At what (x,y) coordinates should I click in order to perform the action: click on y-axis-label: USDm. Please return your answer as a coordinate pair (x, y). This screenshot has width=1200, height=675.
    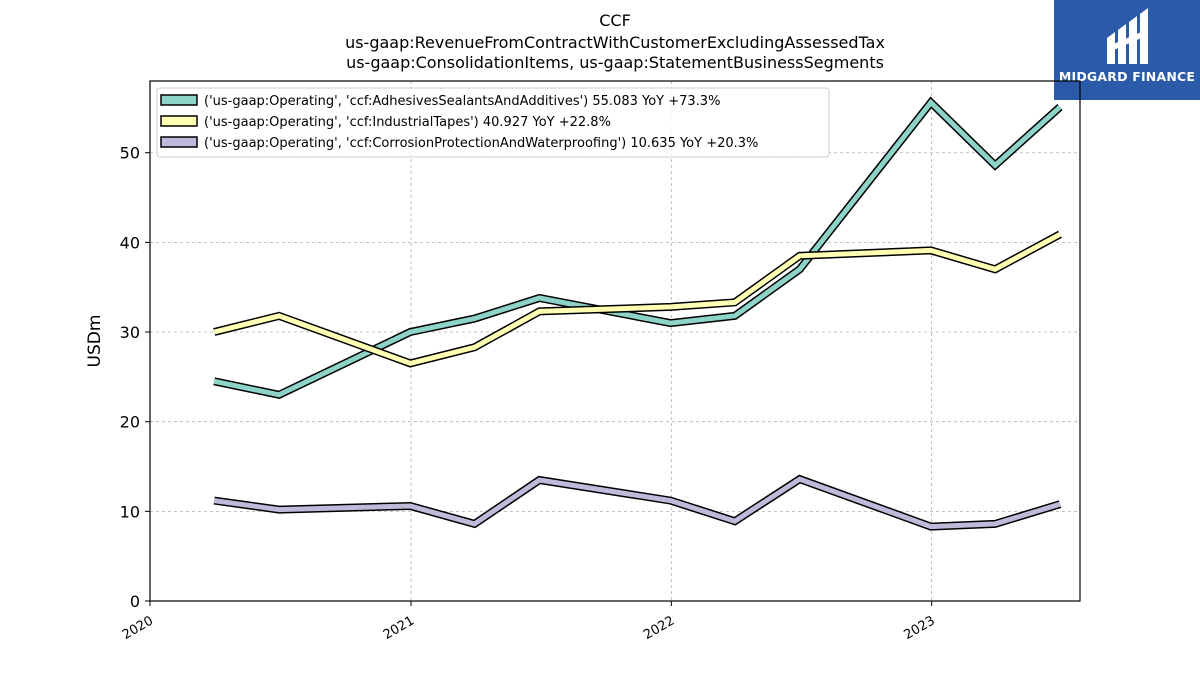
    Looking at the image, I should click on (95, 341).